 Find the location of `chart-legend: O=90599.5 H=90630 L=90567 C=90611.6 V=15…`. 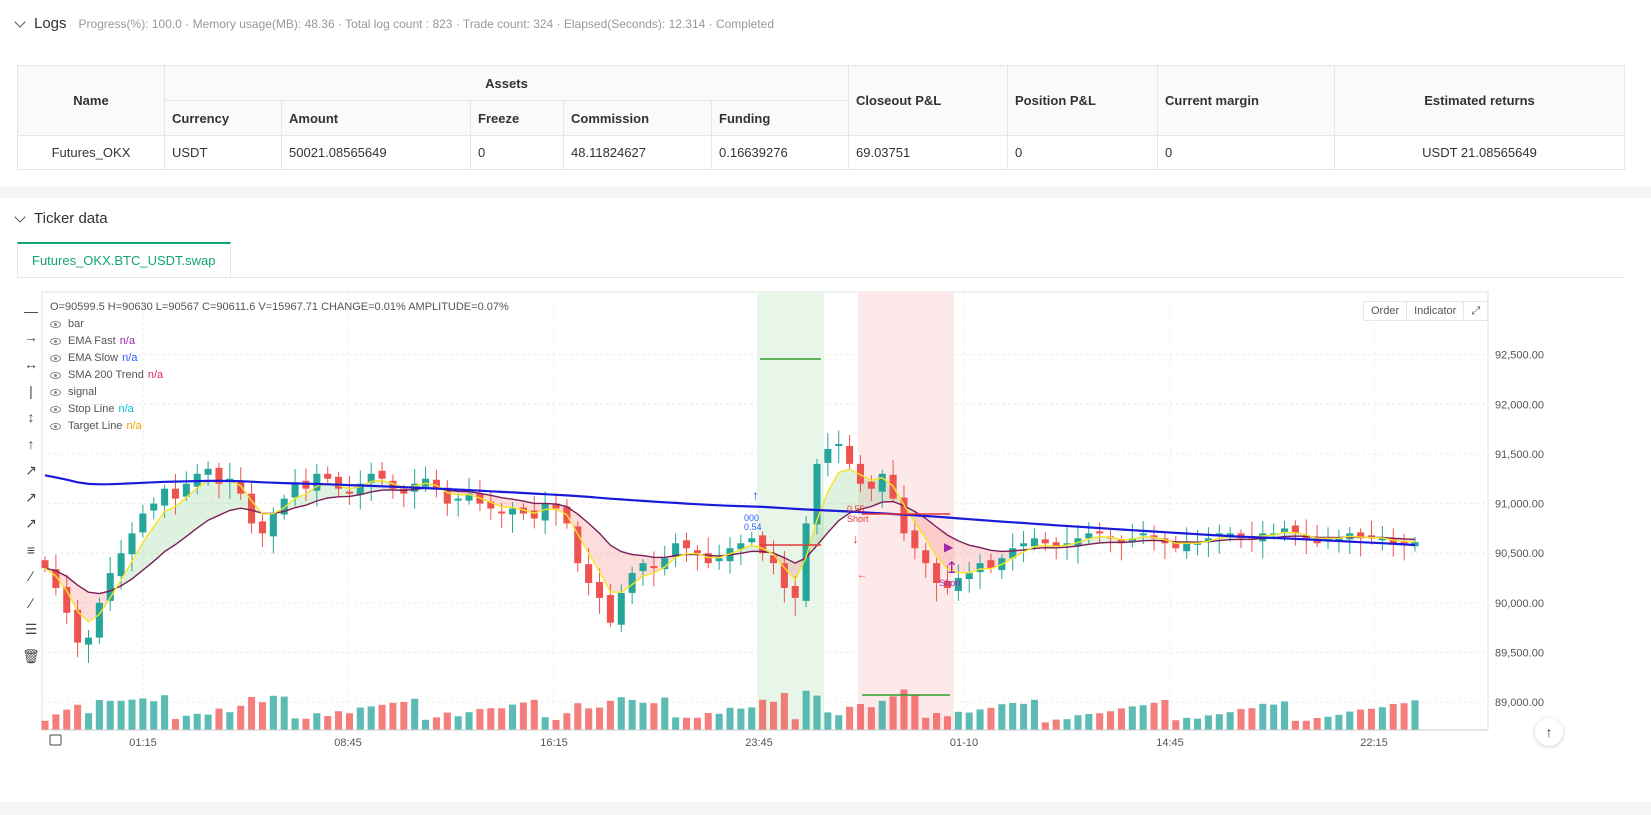

chart-legend: O=90599.5 H=90630 L=90567 C=90611.6 V=15… is located at coordinates (279, 367).